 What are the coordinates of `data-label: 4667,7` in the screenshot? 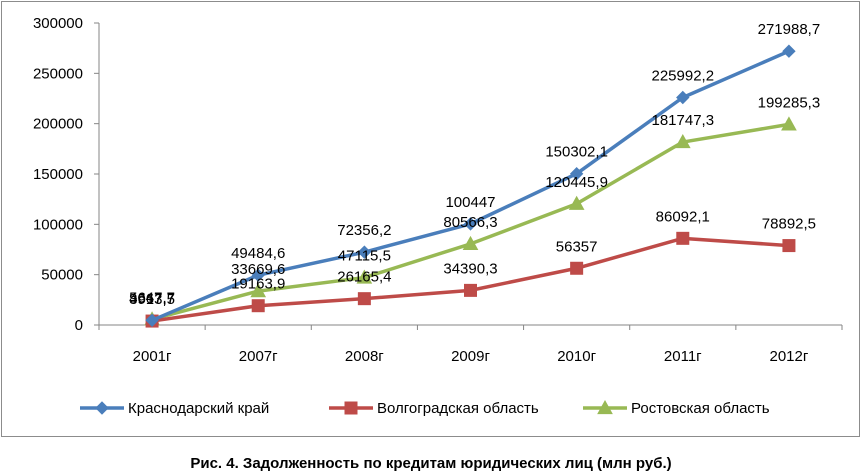 It's located at (152, 298).